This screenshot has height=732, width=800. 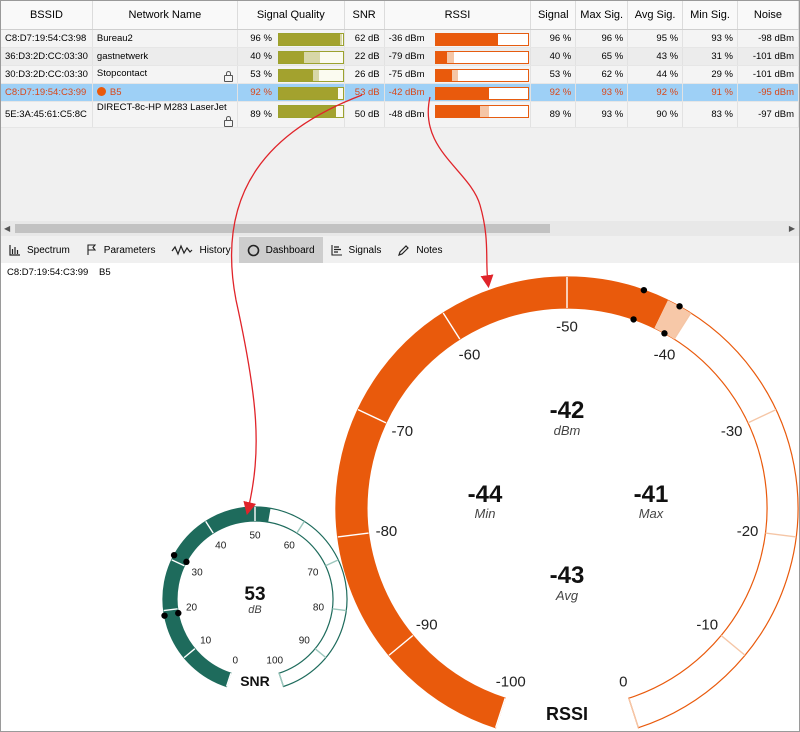 I want to click on column-header: Noise, so click(x=768, y=15).